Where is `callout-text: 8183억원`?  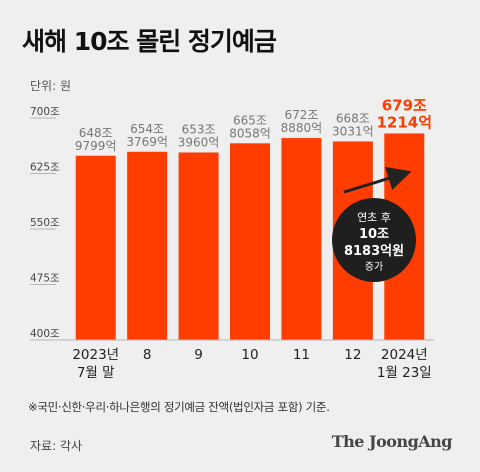 callout-text: 8183억원 is located at coordinates (374, 251).